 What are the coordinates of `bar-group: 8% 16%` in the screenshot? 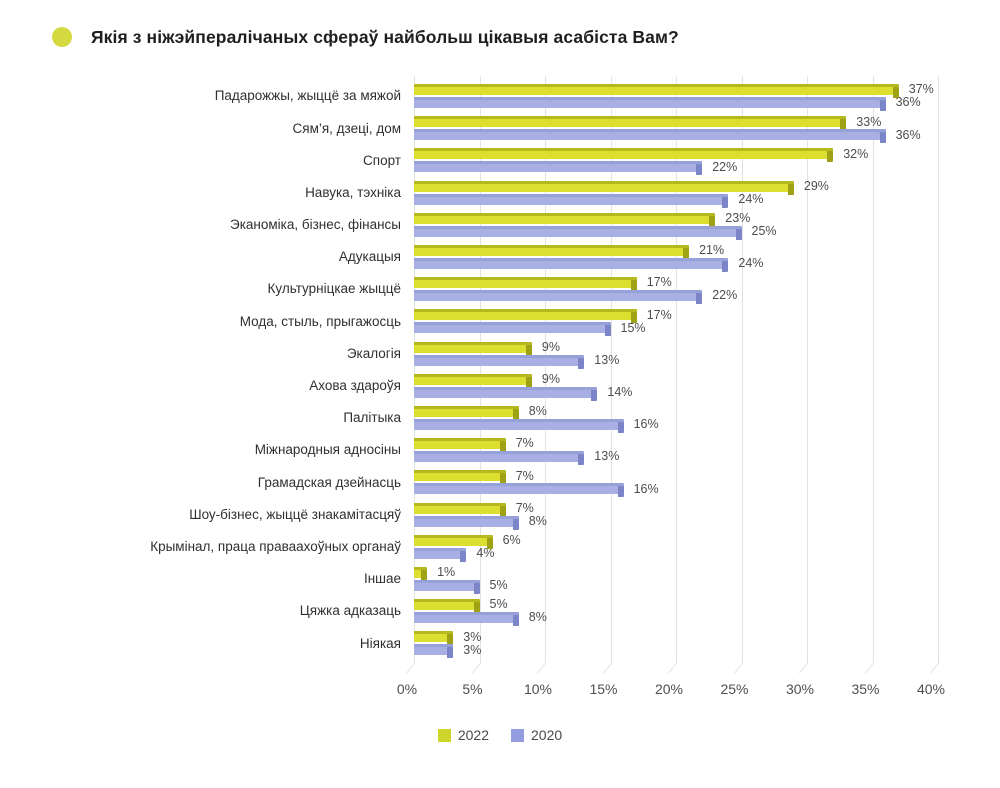 It's located at (692, 419).